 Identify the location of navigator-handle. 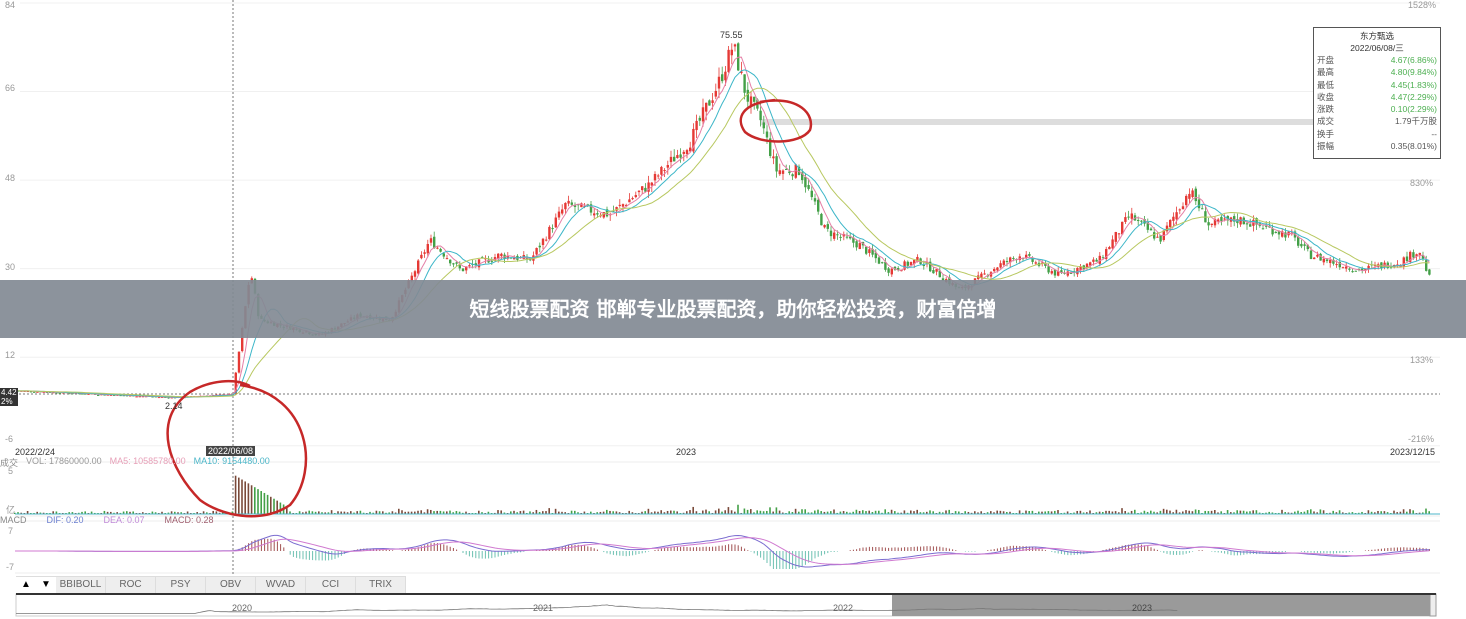
(1433, 605).